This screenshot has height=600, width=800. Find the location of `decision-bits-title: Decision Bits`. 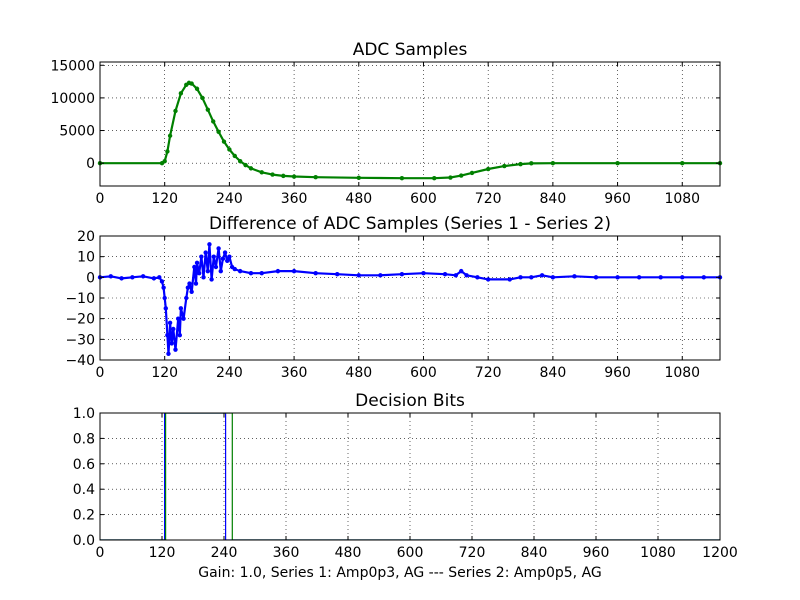

decision-bits-title: Decision Bits is located at coordinates (410, 401).